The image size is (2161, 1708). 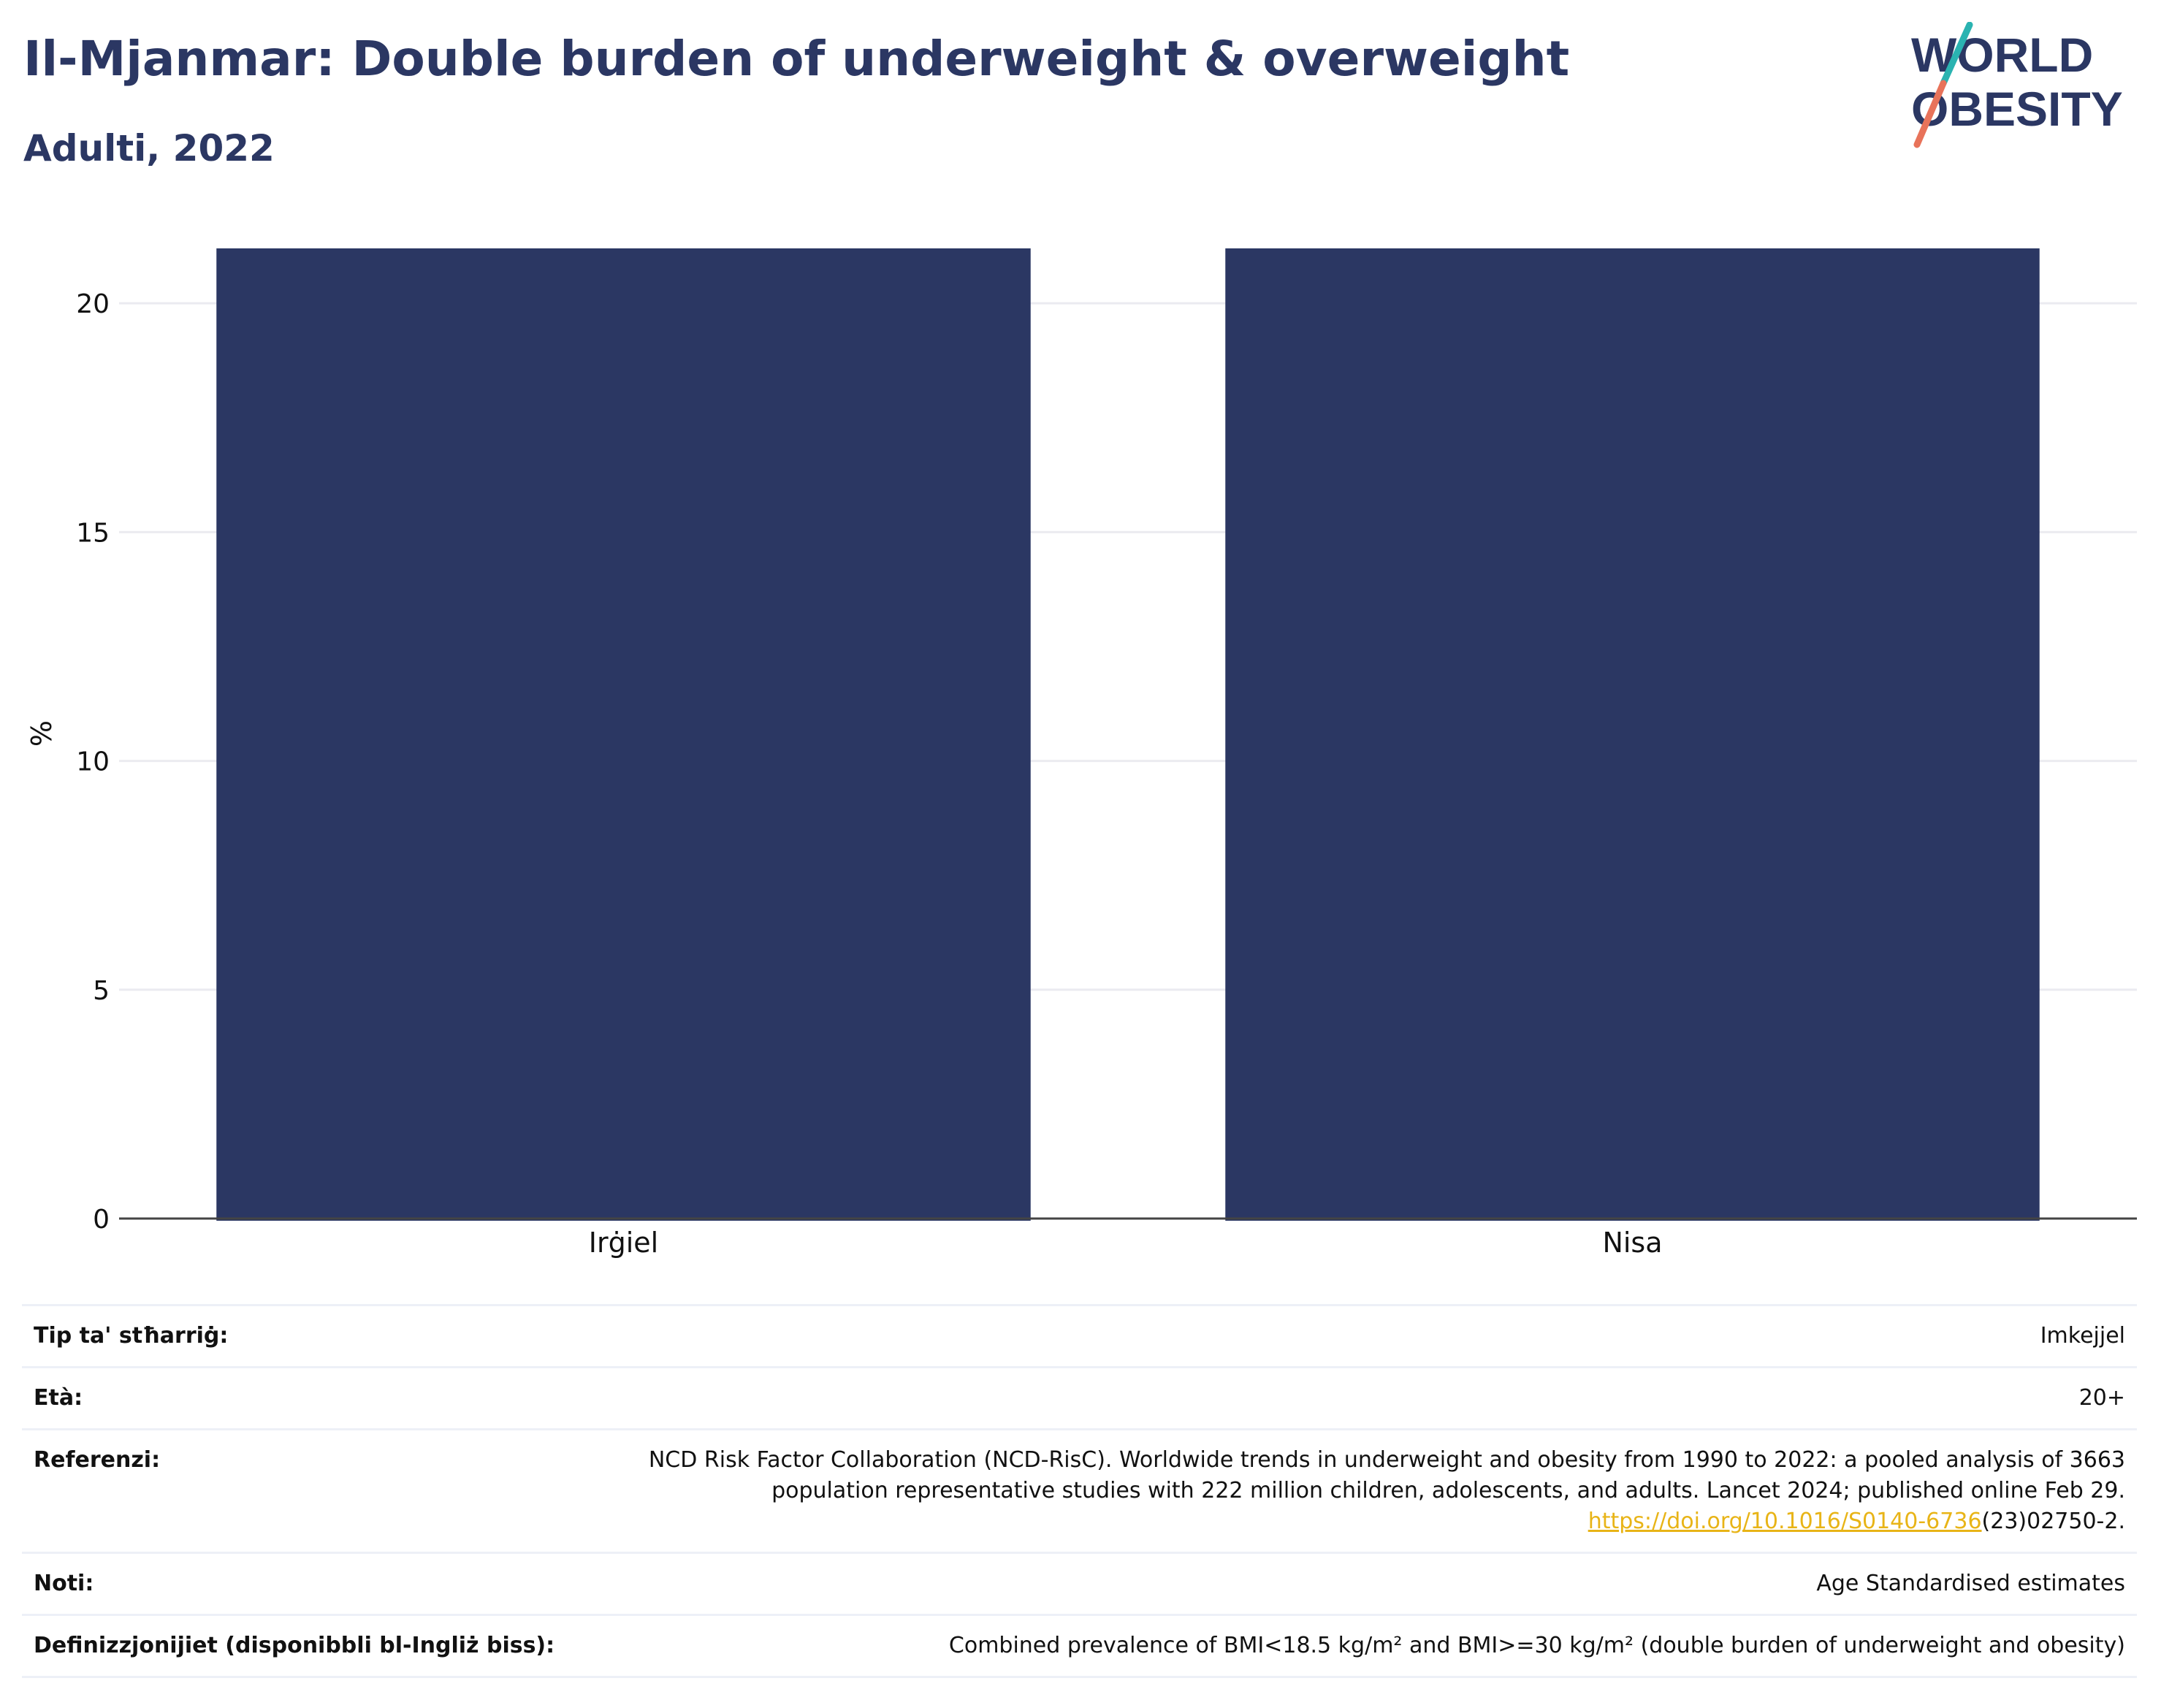 What do you see at coordinates (42, 733) in the screenshot?
I see `y-axis-label: %` at bounding box center [42, 733].